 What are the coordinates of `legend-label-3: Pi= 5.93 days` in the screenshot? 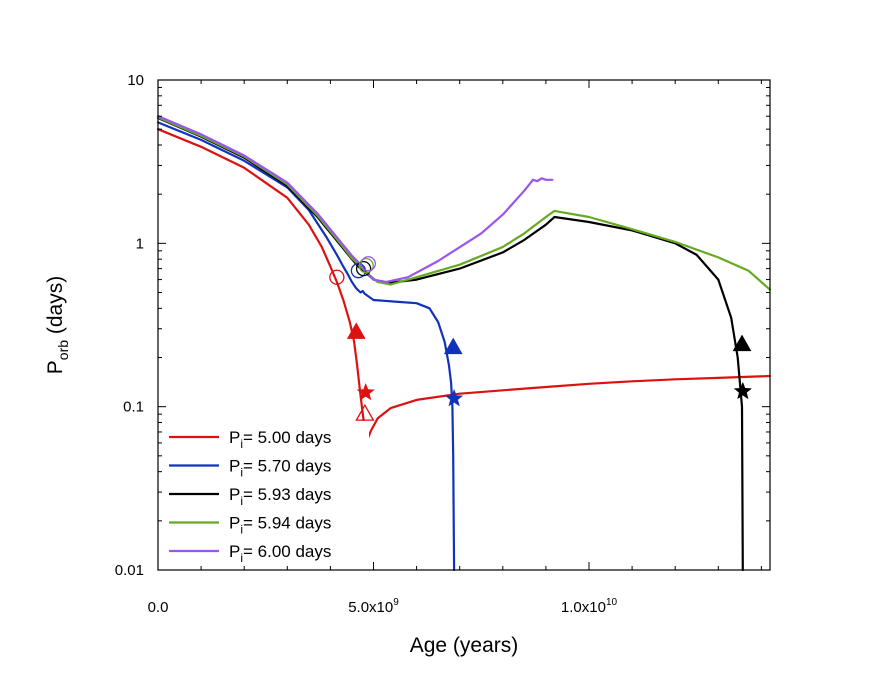 It's located at (280, 496).